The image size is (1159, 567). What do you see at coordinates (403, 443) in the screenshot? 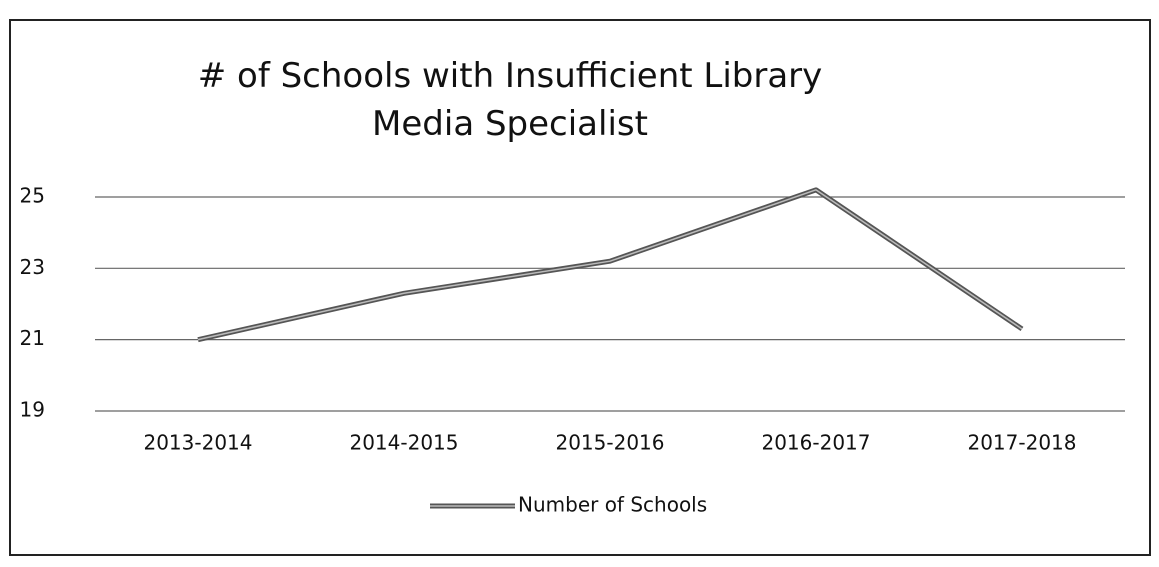
I see `x-tick-label: 2014-2015` at bounding box center [403, 443].